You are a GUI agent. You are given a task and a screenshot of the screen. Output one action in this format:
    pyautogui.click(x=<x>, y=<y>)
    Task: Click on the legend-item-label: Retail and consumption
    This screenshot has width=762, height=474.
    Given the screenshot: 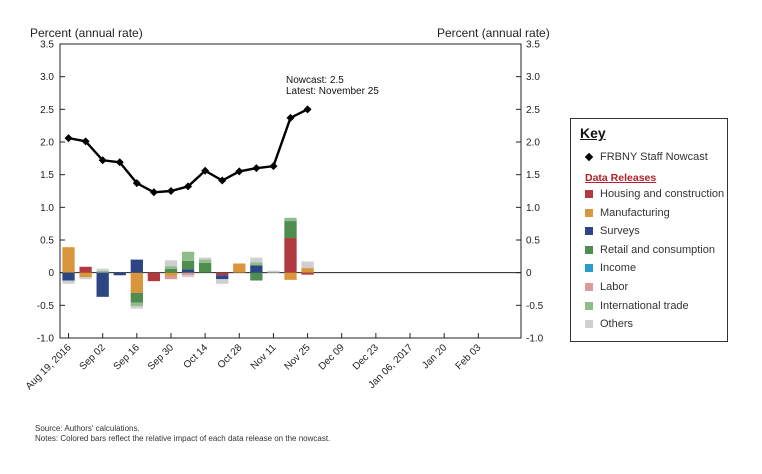 What is the action you would take?
    pyautogui.click(x=657, y=249)
    